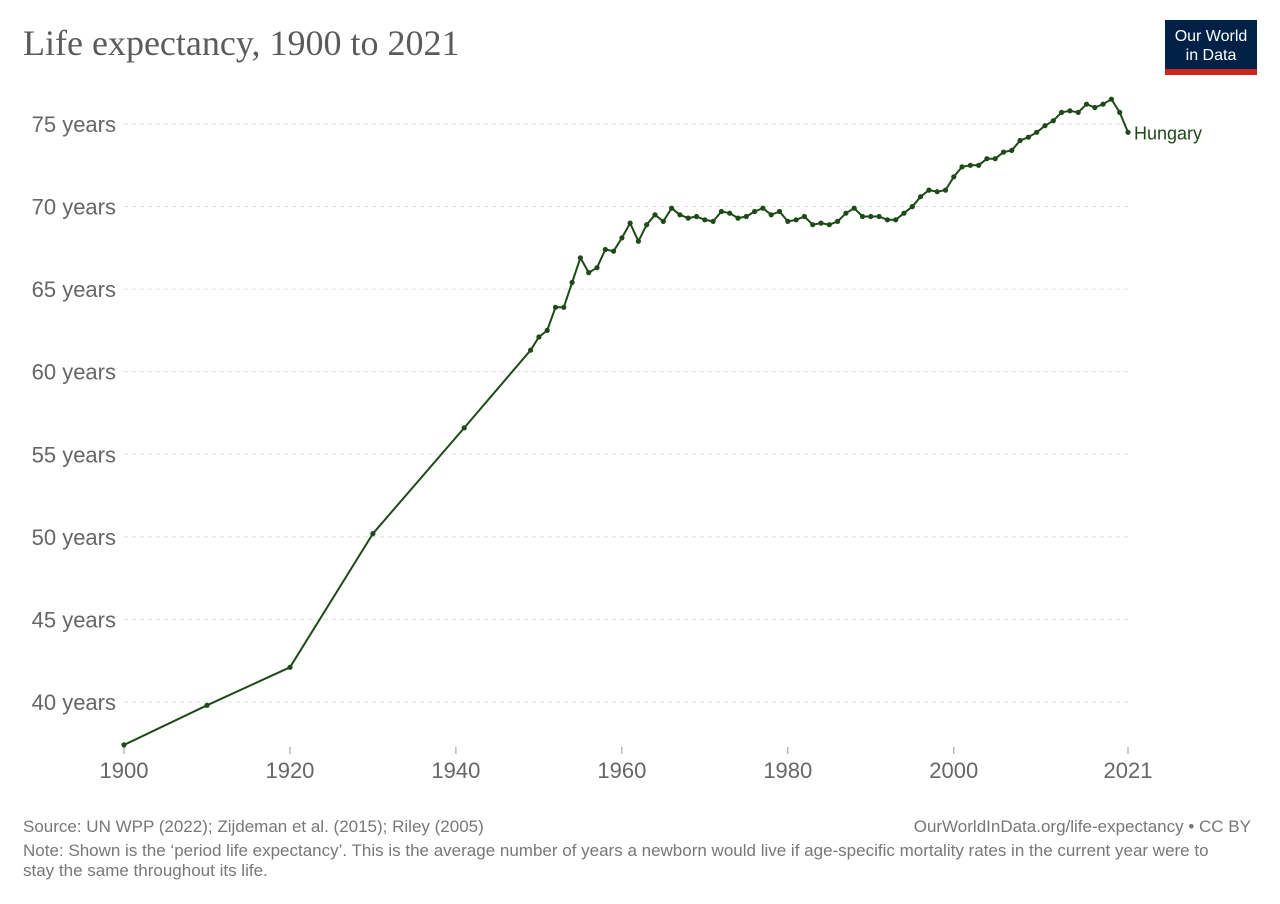 The height and width of the screenshot is (904, 1280). What do you see at coordinates (1103, 104) in the screenshot?
I see `data-point-2018` at bounding box center [1103, 104].